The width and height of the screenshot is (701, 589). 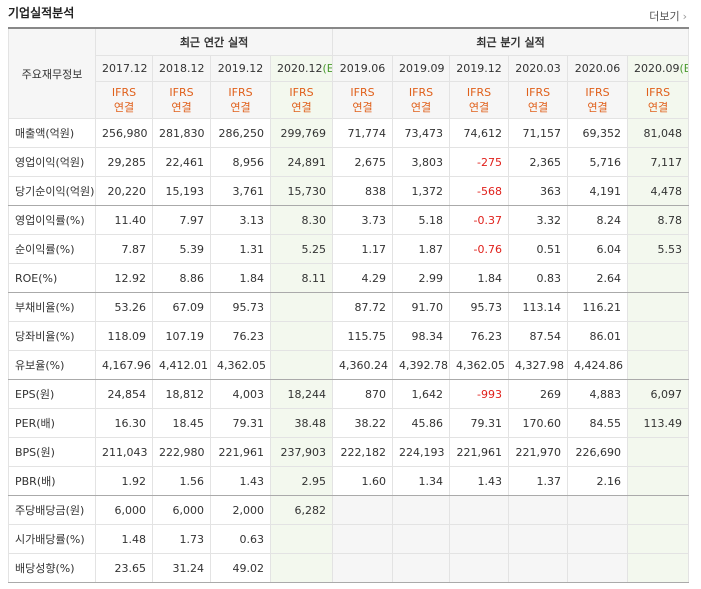 I want to click on cell: 1.87, so click(x=421, y=249).